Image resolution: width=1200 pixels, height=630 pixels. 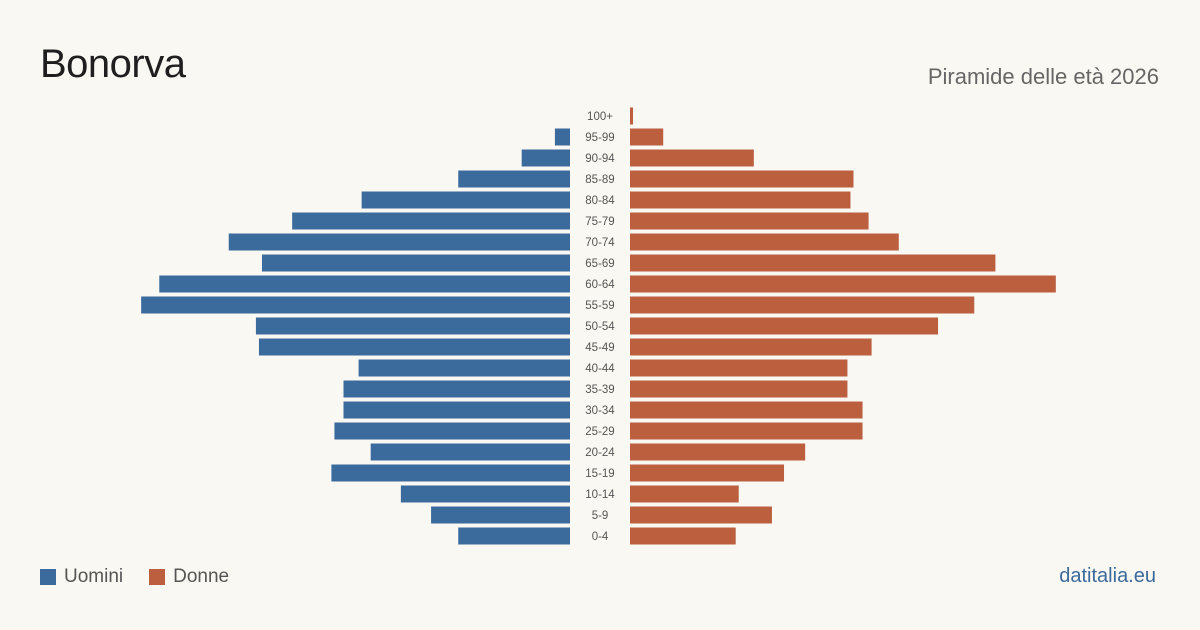 I want to click on age-label-5-9: 5-9, so click(x=600, y=516).